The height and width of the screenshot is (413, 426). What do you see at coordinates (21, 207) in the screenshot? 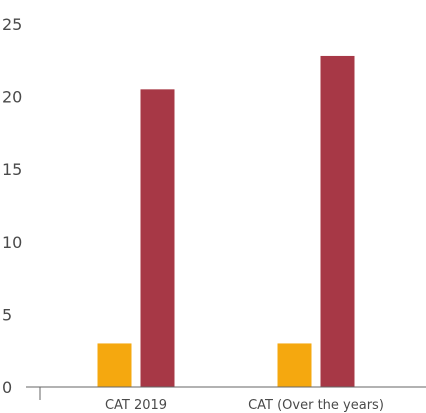
I see `y-axis: 0 5 10 15 20 25` at bounding box center [21, 207].